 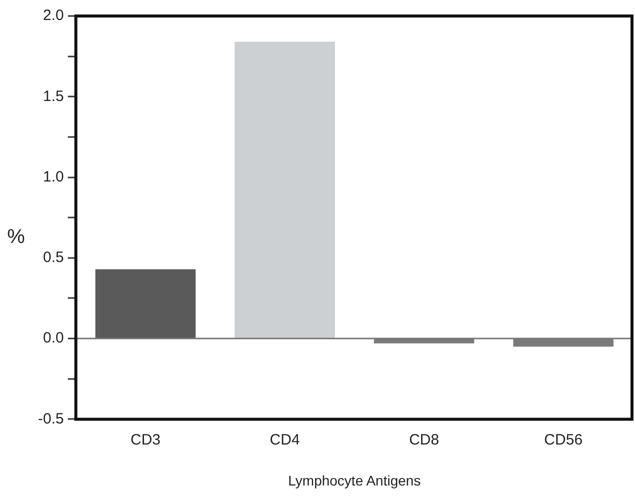 I want to click on y-tick-label: 2.0, so click(x=53, y=15).